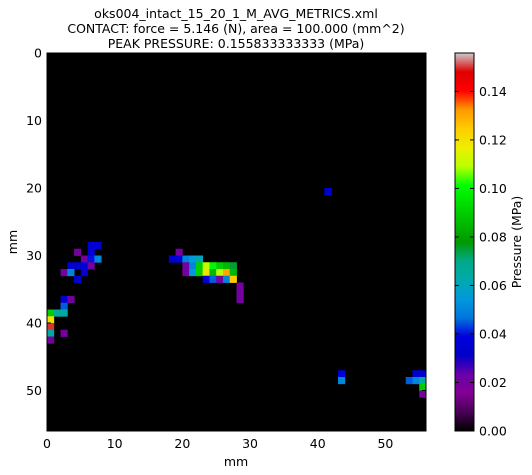 The image size is (532, 475). I want to click on x-tick-label: 30, so click(250, 443).